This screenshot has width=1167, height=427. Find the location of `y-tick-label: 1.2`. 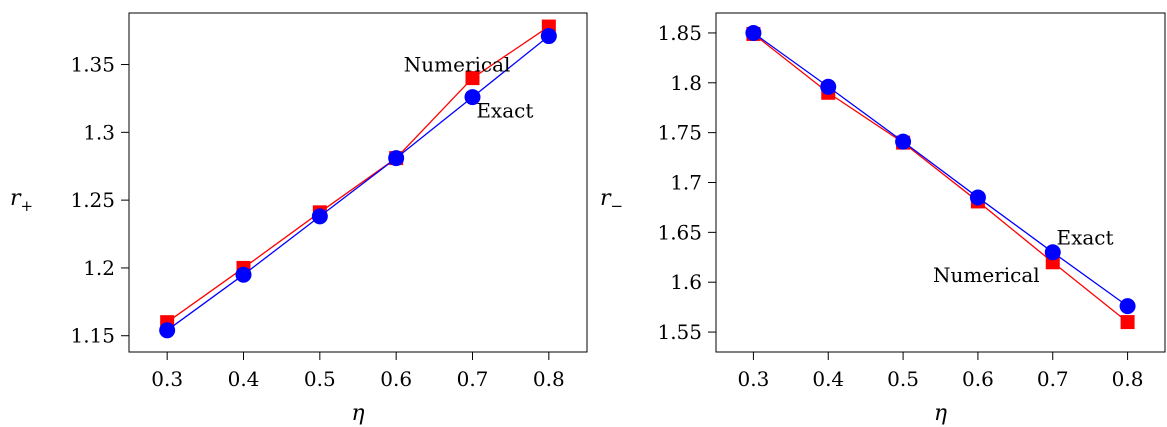

y-tick-label: 1.2 is located at coordinates (99, 268).